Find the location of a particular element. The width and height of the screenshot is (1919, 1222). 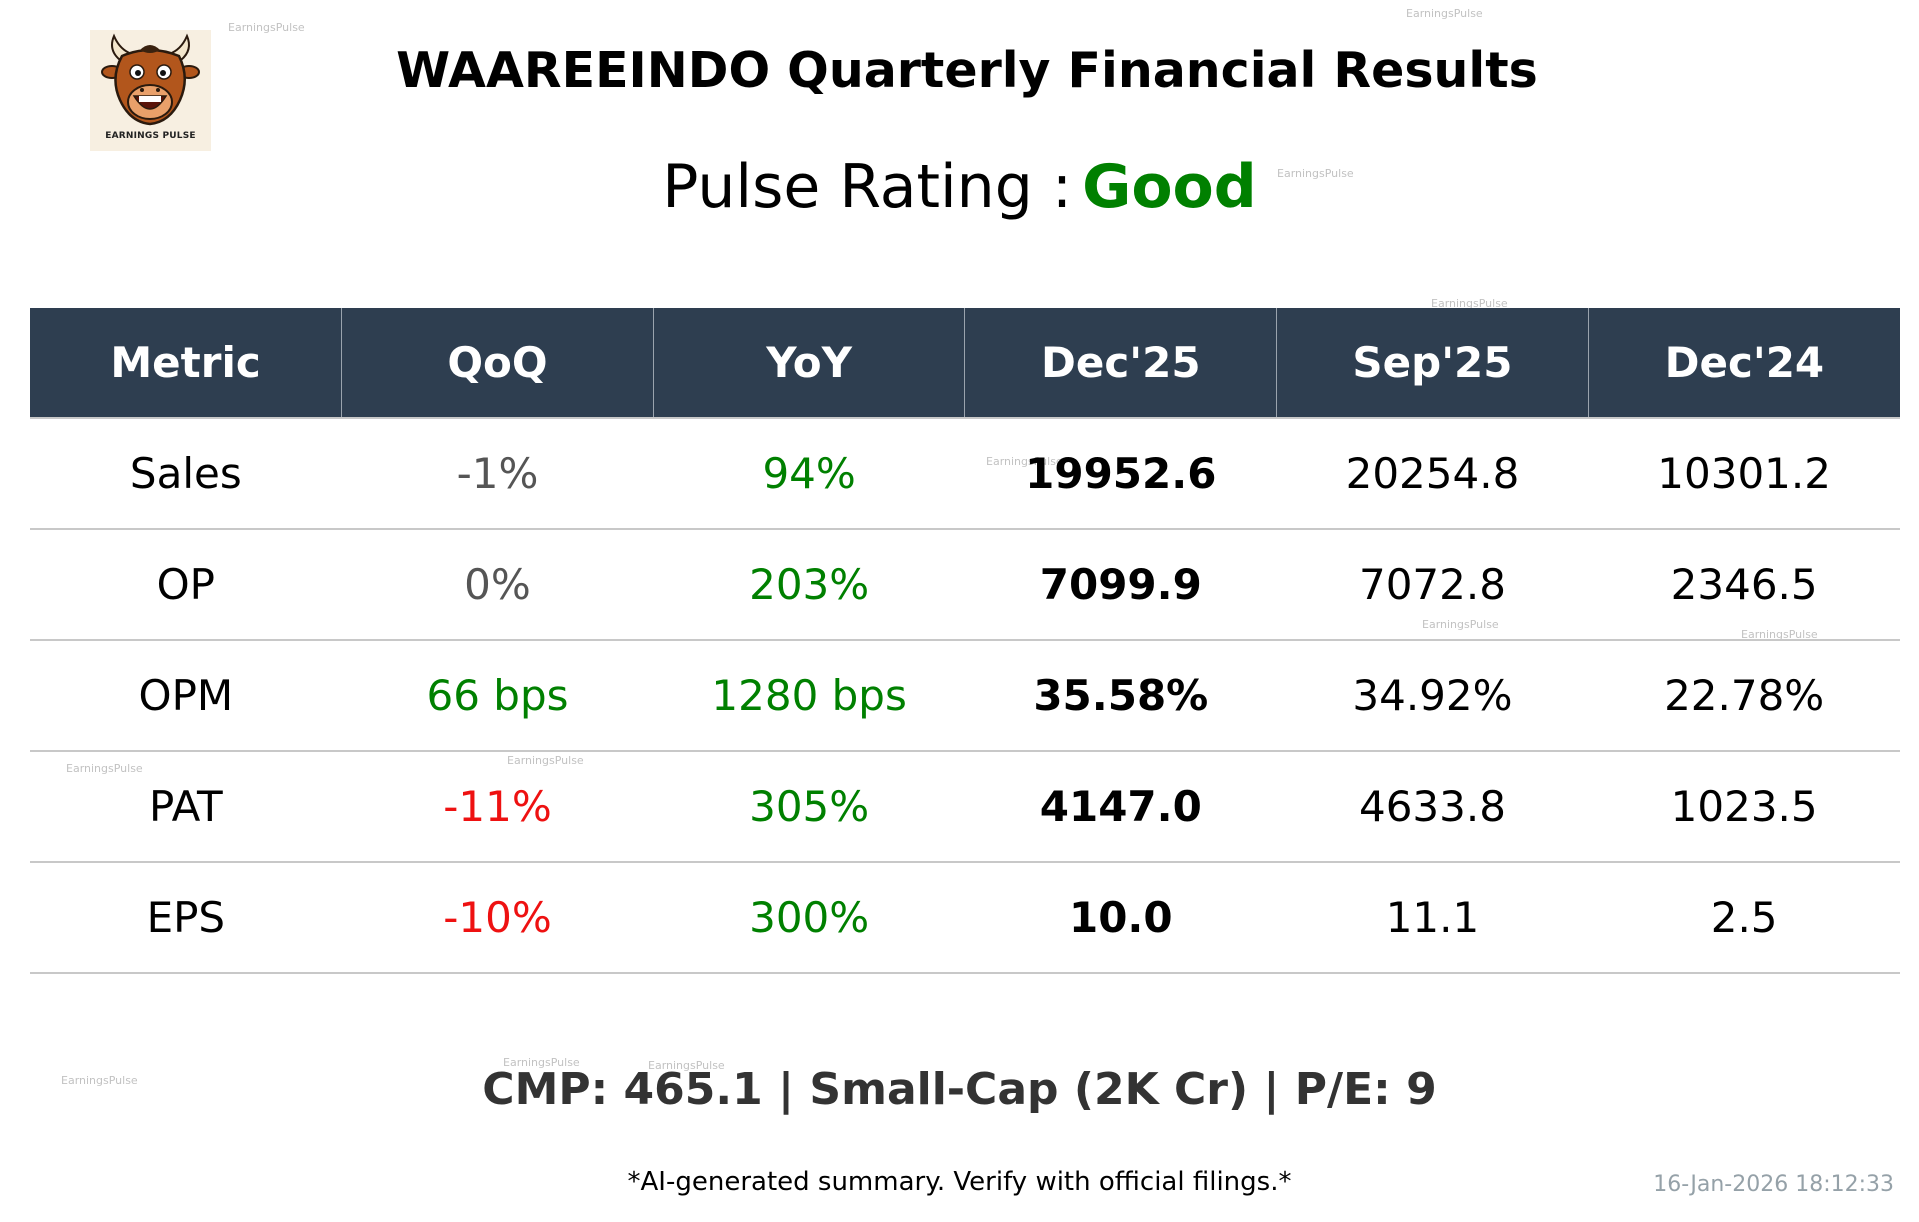

yoy-cell: 203% is located at coordinates (809, 585).